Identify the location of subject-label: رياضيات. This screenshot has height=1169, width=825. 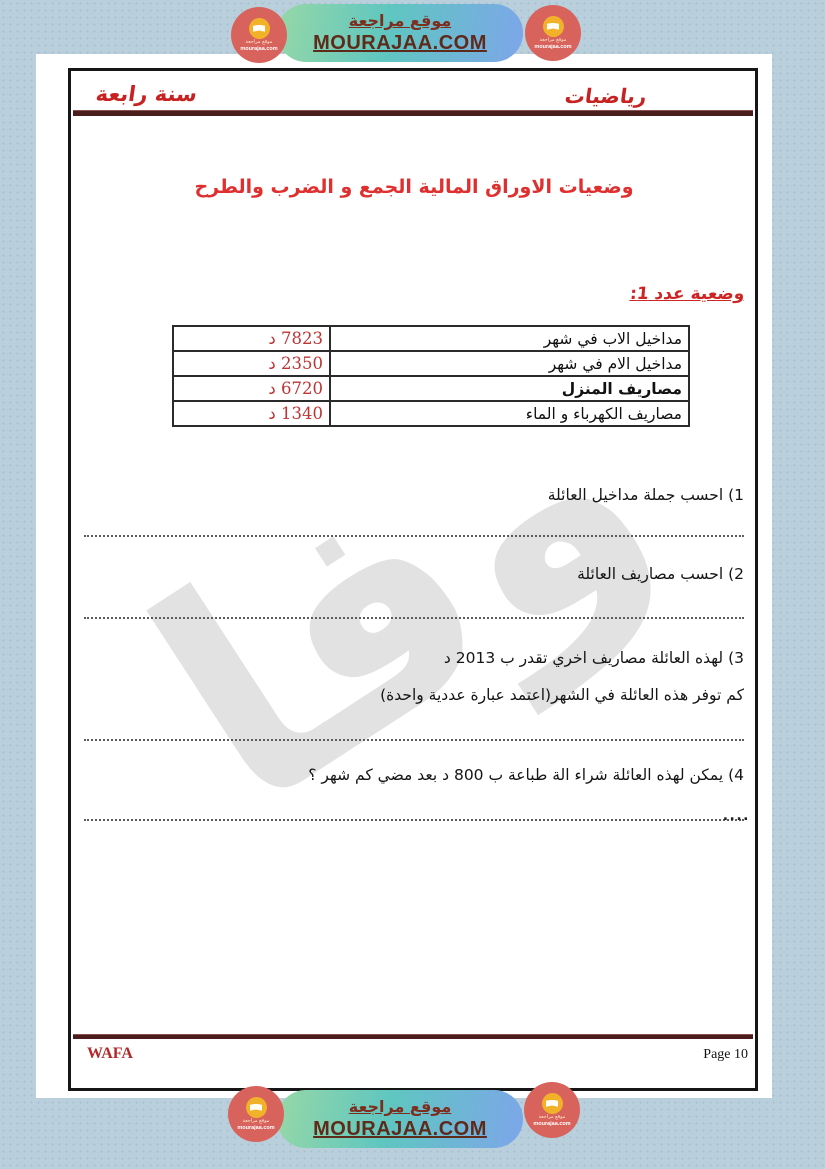
(606, 96).